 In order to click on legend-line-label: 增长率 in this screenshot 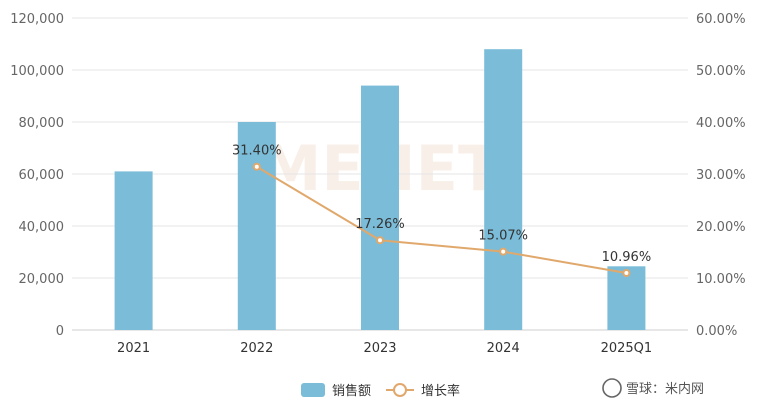, I will do `click(440, 391)`.